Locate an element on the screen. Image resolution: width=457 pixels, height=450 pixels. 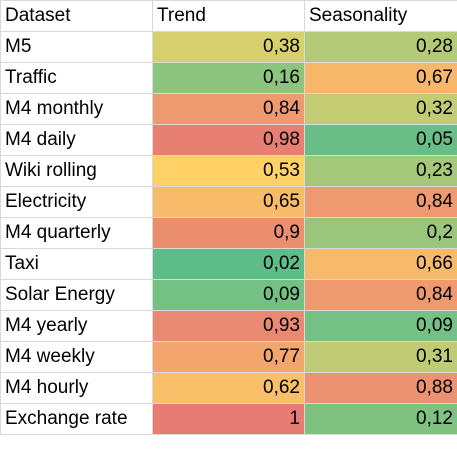
table-row-m4-monthly: M4 monthly 0,84 0,32 is located at coordinates (228, 109).